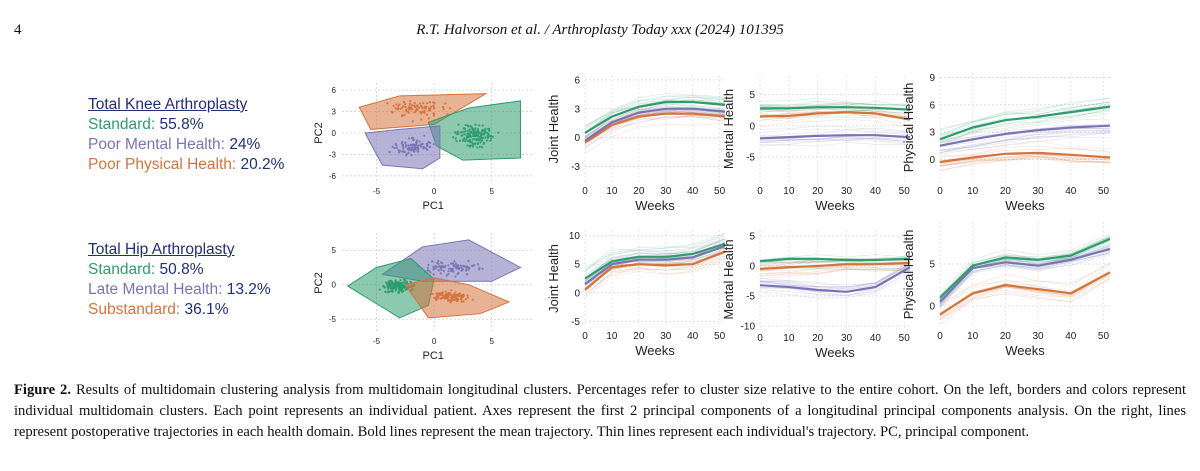  Describe the element at coordinates (905, 191) in the screenshot. I see `knee-mental-xtick: 50` at that location.